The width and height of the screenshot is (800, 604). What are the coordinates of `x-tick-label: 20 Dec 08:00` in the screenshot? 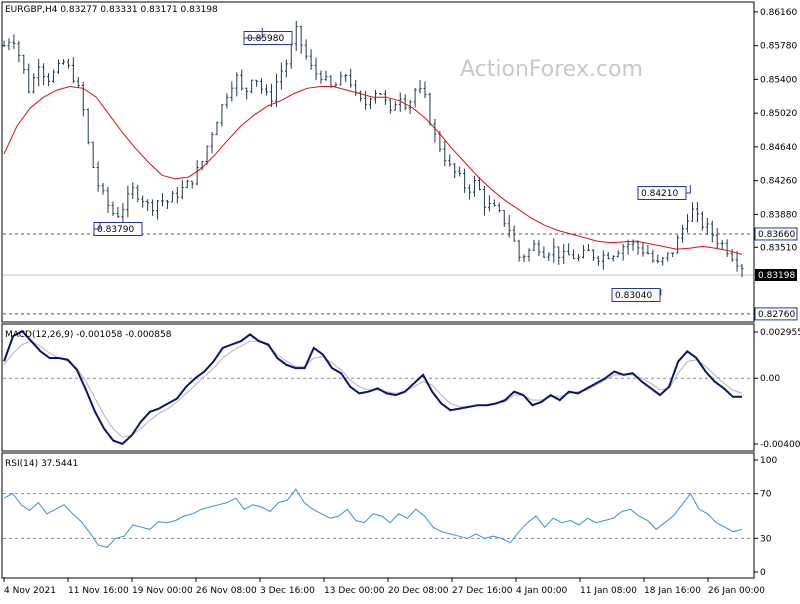 It's located at (418, 591).